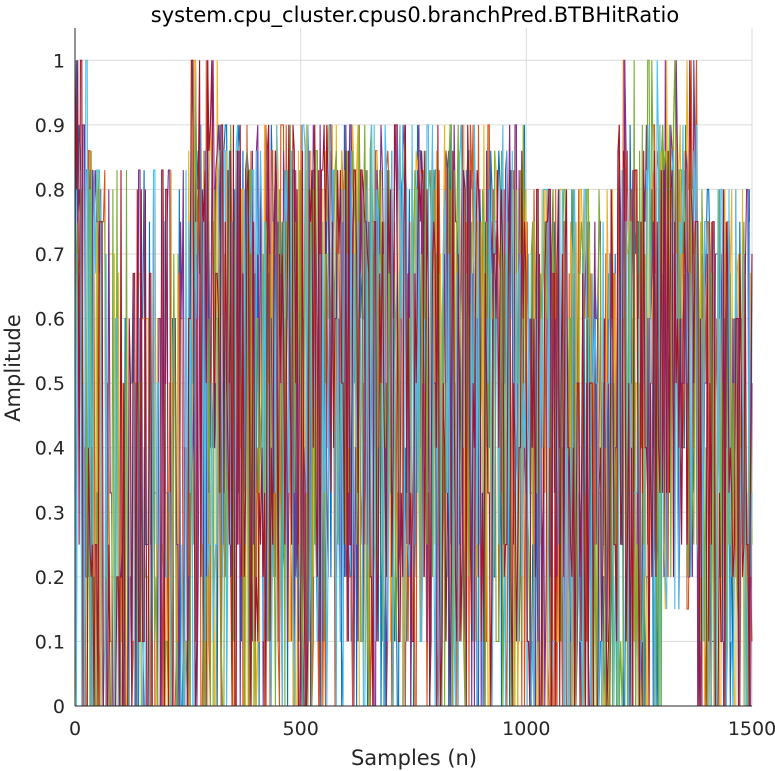 This screenshot has height=771, width=775. I want to click on y-tick-label: 0.5, so click(50, 384).